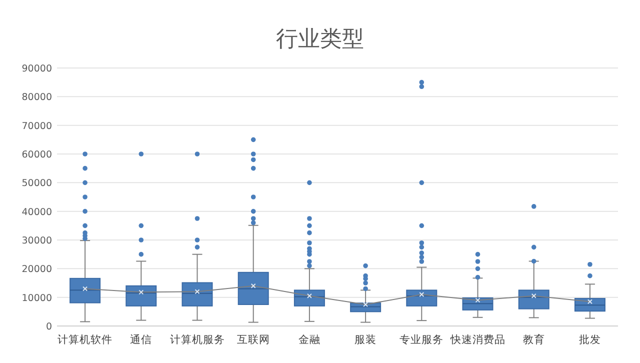 This screenshot has width=640, height=363. I want to click on x-tick-label: 服装, so click(365, 339).